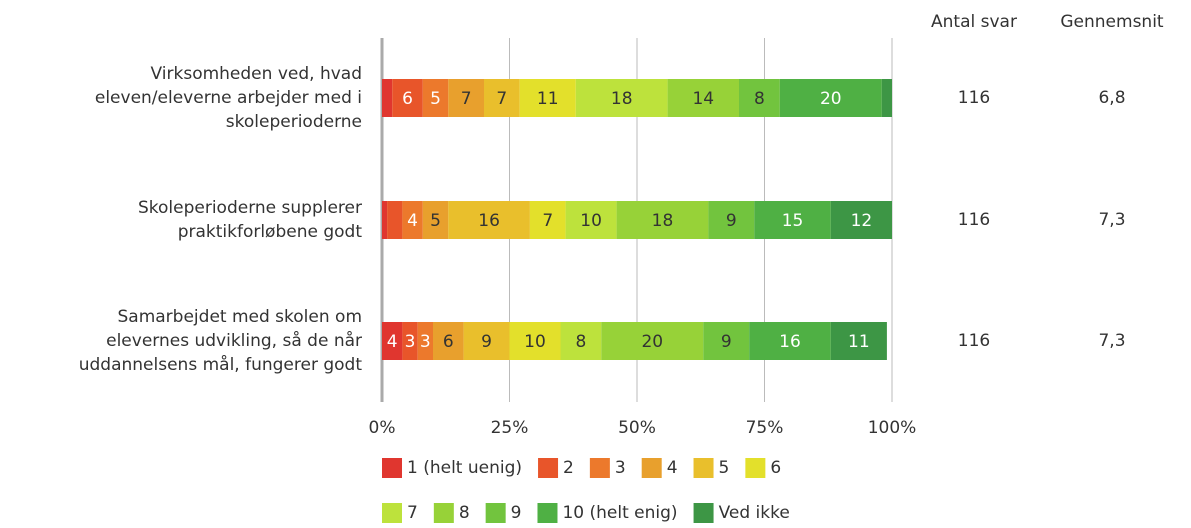 Image resolution: width=1191 pixels, height=528 pixels. What do you see at coordinates (620, 468) in the screenshot?
I see `legend-label: 3` at bounding box center [620, 468].